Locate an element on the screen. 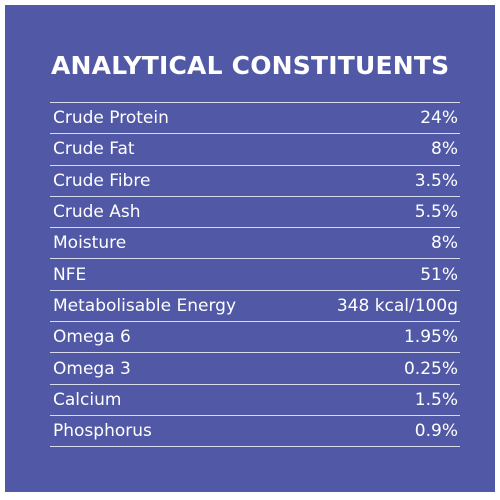 This screenshot has height=500, width=500. constituent-label: Omega 3 is located at coordinates (92, 368).